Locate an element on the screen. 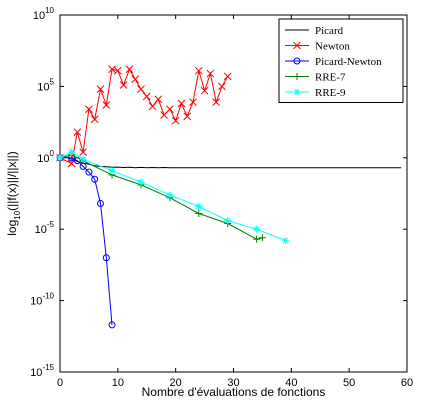  x-tick-label: 20 is located at coordinates (176, 383).